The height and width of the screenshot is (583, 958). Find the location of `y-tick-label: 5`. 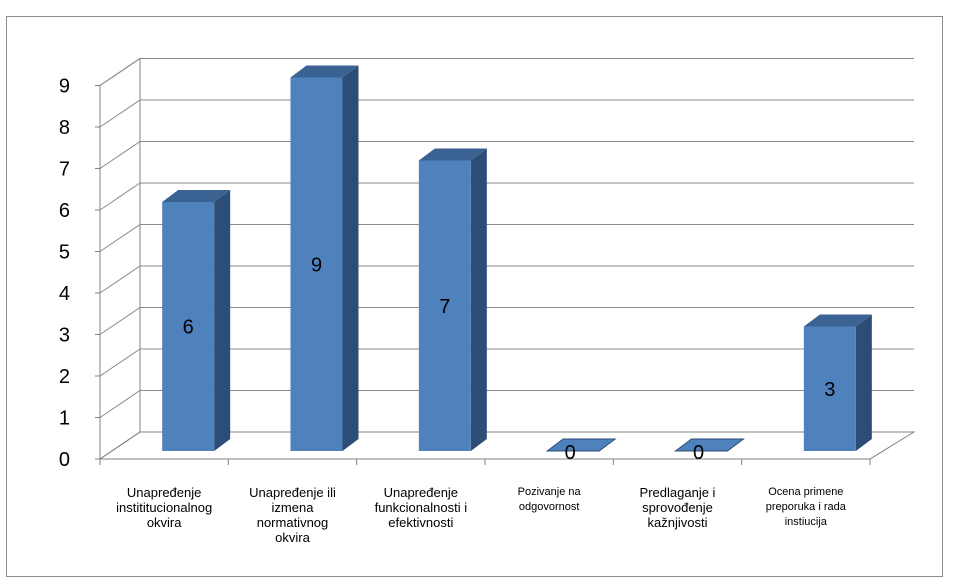

y-tick-label: 5 is located at coordinates (64, 253).